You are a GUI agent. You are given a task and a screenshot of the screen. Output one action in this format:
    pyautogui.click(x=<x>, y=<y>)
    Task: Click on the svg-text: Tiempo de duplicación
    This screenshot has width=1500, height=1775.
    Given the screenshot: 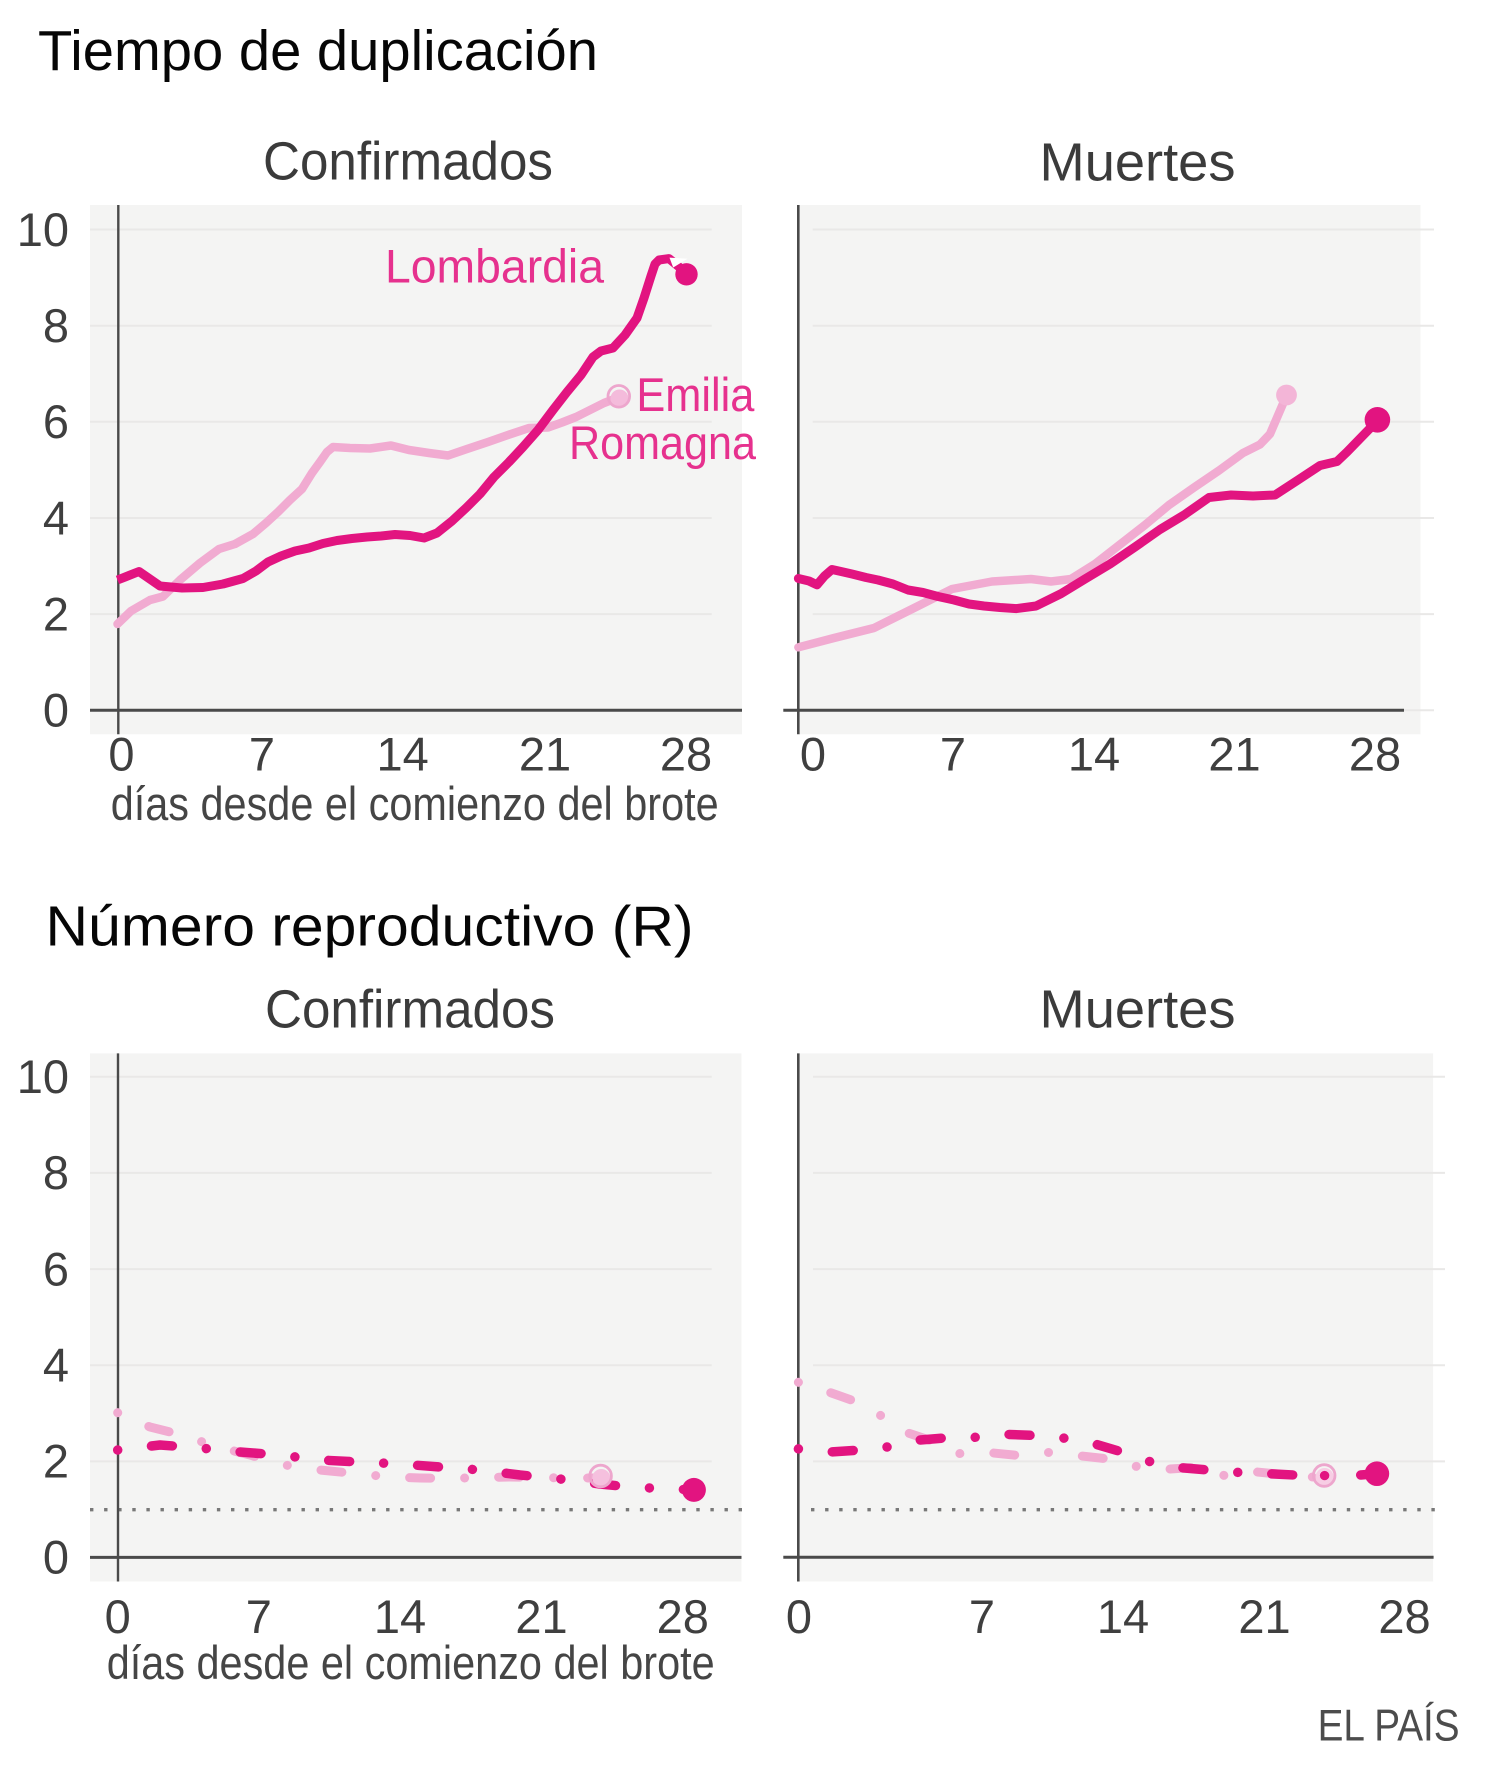 What is the action you would take?
    pyautogui.click(x=318, y=51)
    